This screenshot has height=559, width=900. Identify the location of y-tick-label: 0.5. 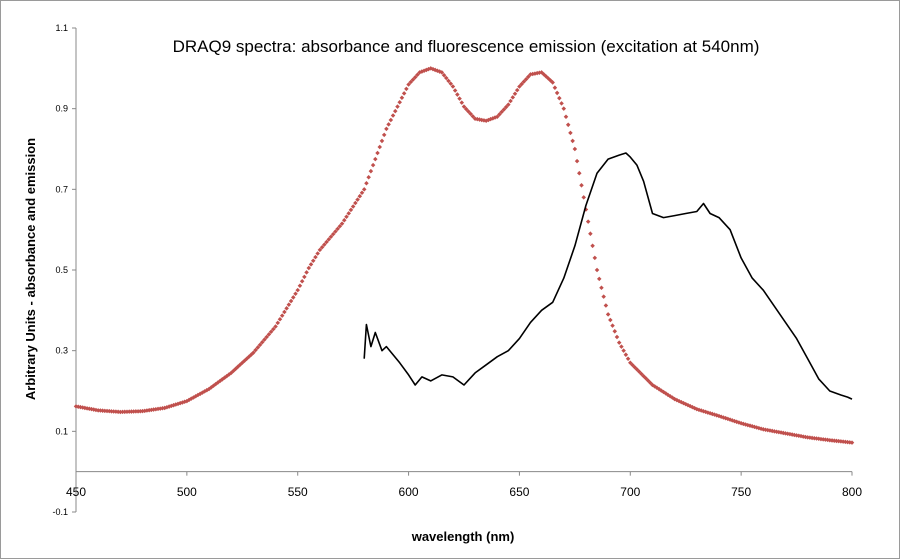
(61, 270).